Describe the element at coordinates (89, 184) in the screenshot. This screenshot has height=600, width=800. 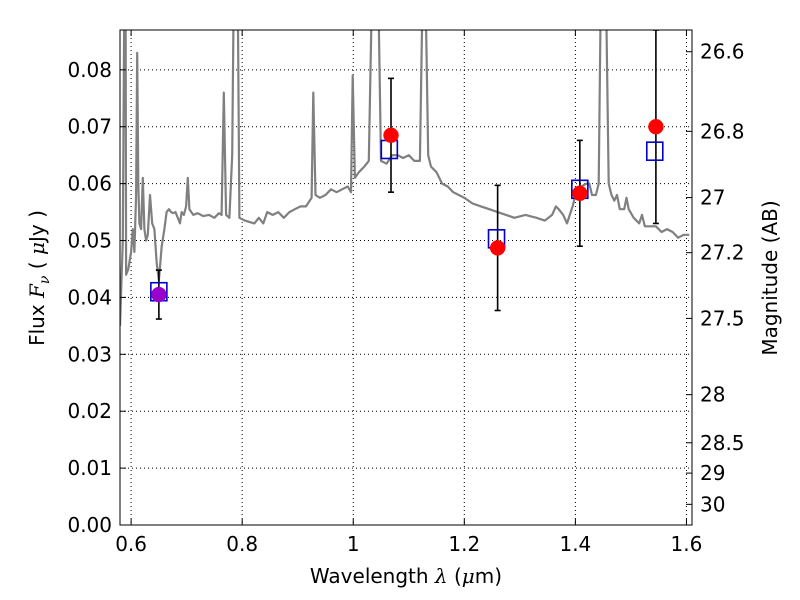
I see `y-tick-label: 0.06` at that location.